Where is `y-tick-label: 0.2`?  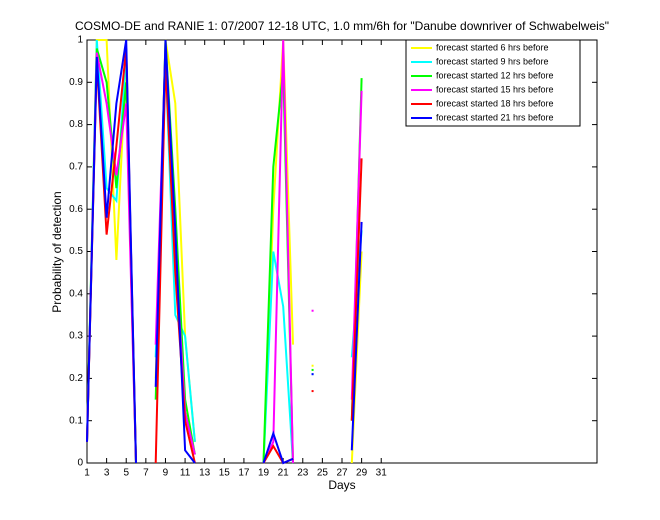
y-tick-label: 0.2 is located at coordinates (76, 378).